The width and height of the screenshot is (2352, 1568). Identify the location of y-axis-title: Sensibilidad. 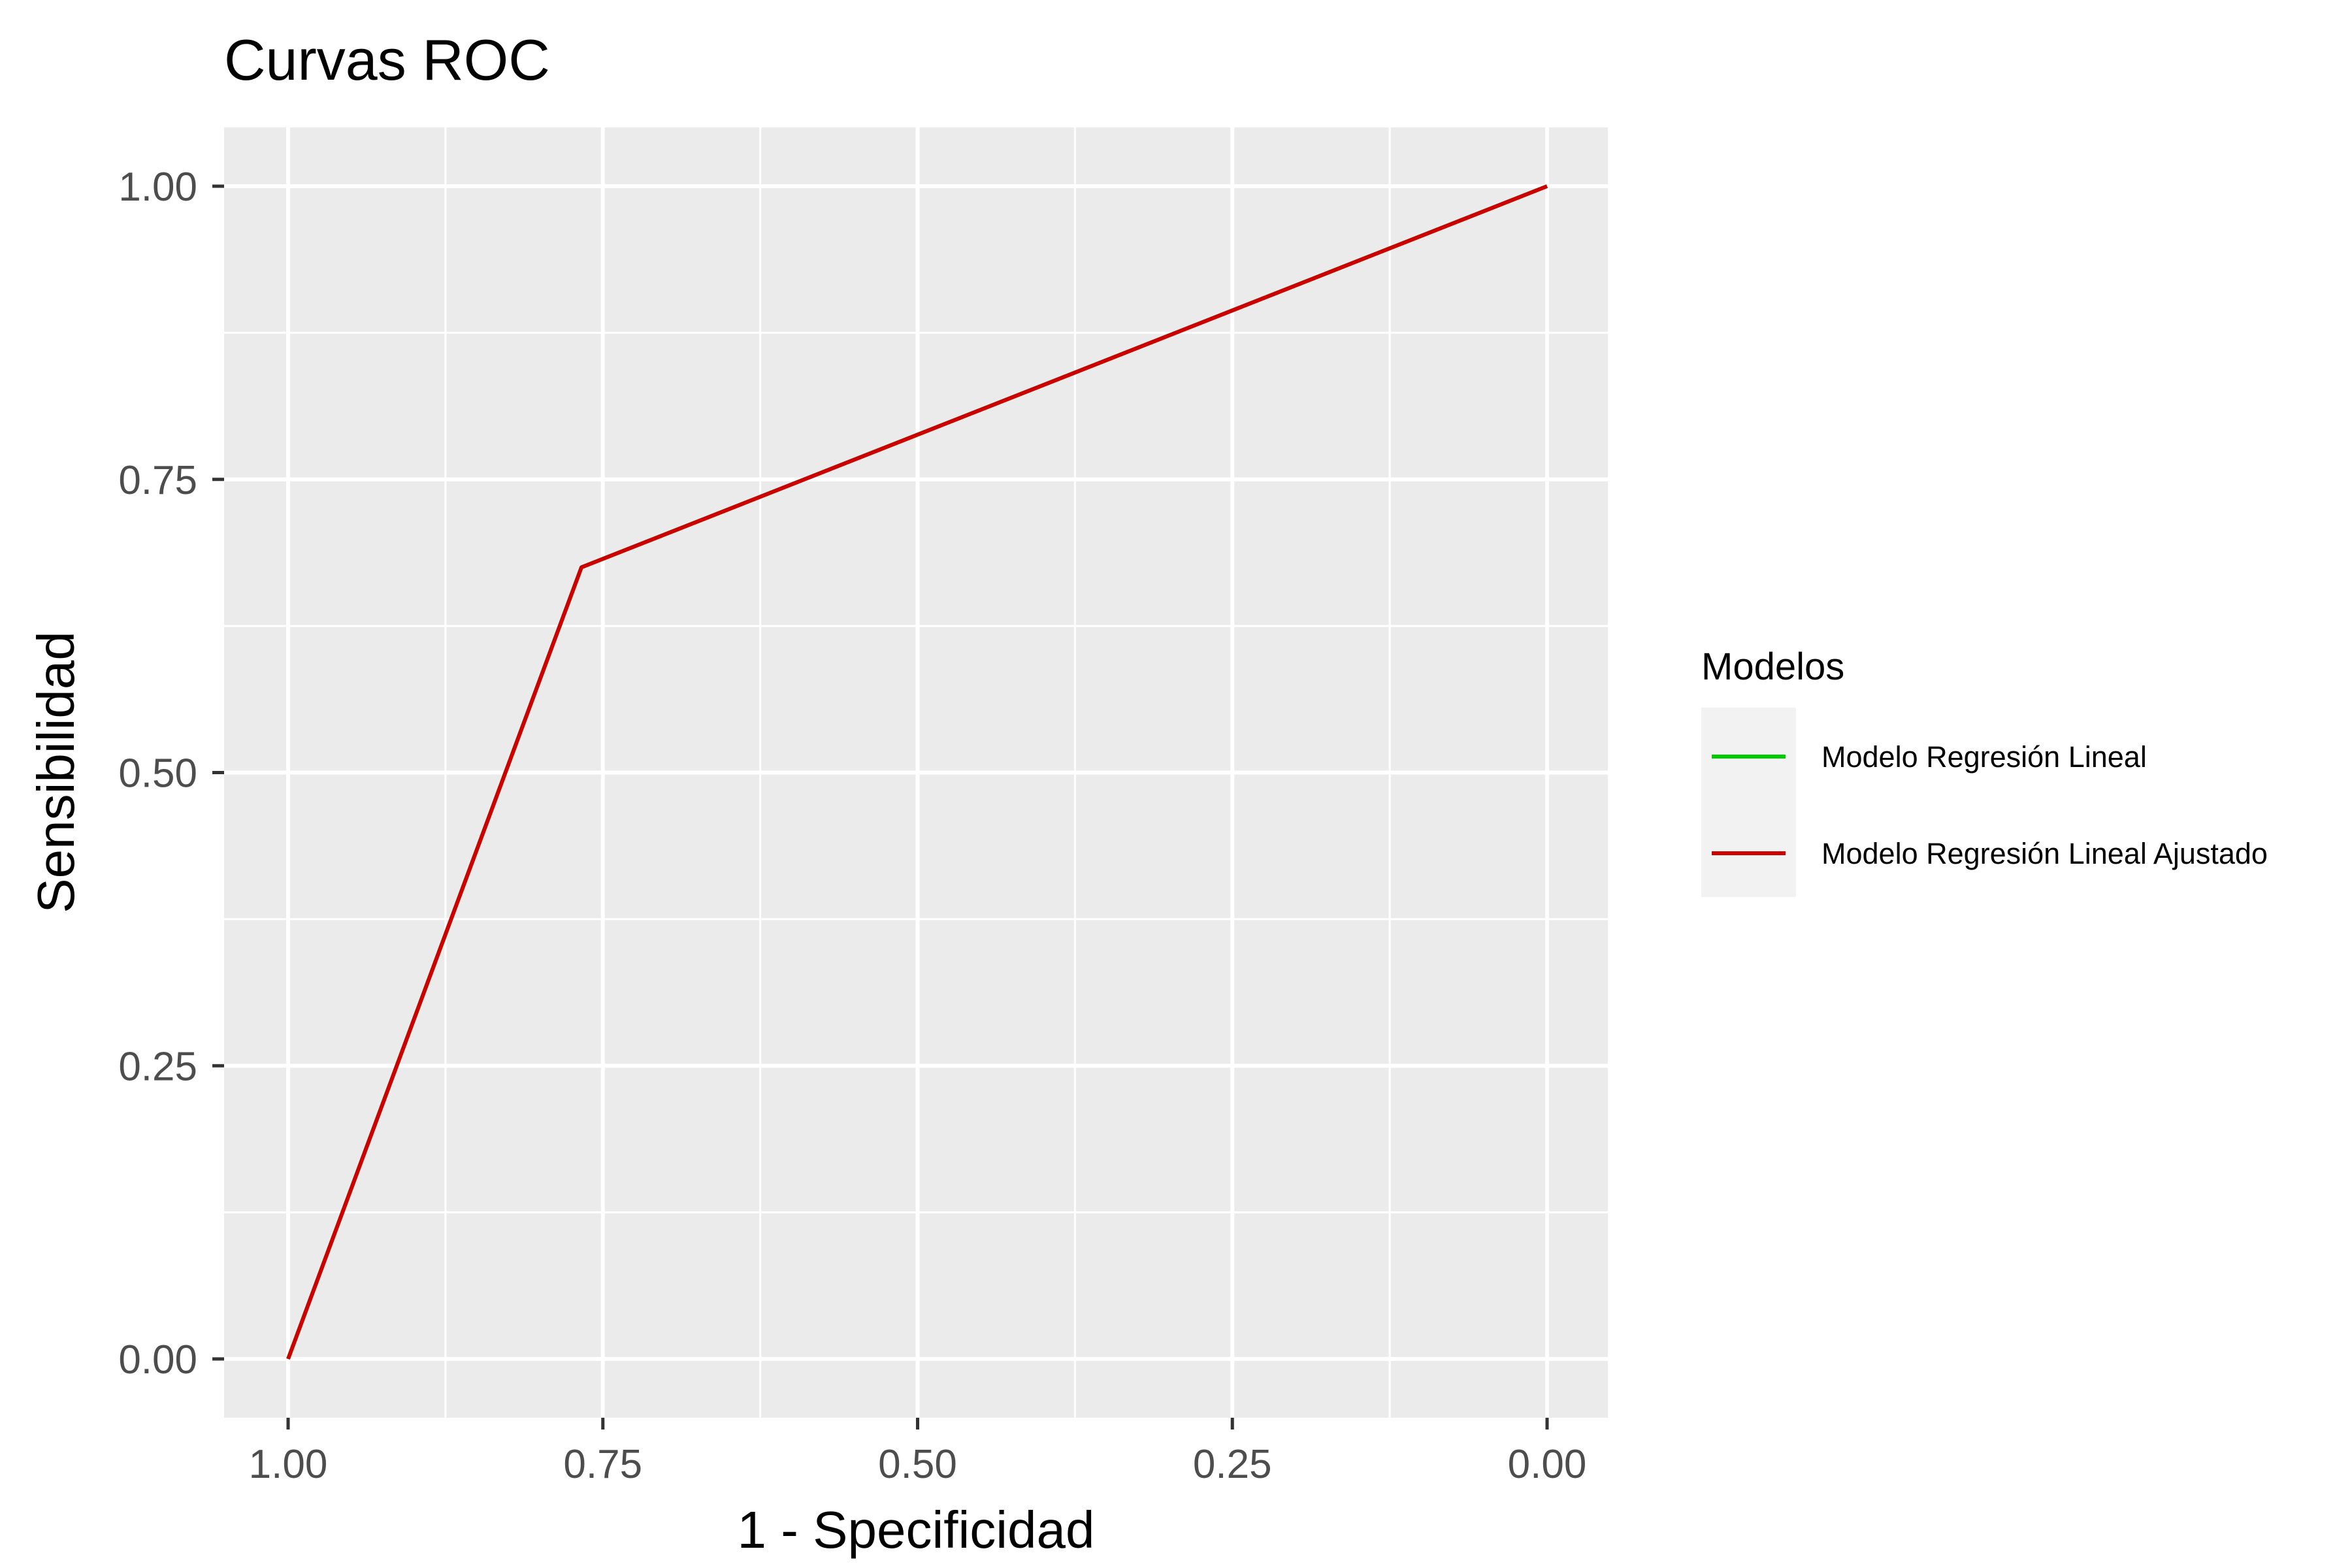
(56, 772).